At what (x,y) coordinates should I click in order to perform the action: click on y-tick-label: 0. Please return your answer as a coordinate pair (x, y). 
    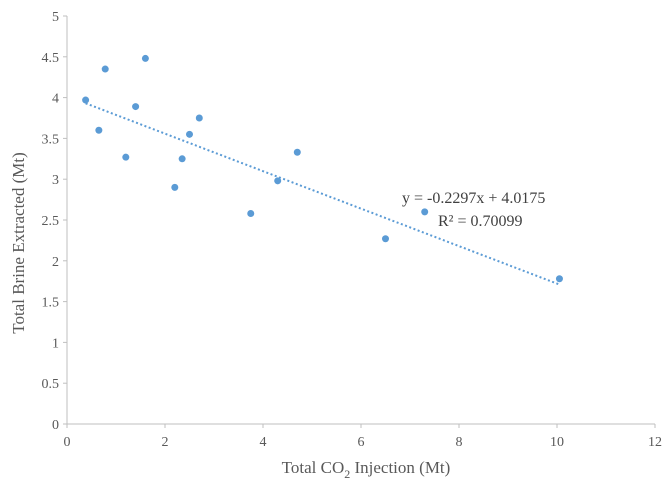
    Looking at the image, I should click on (55, 425).